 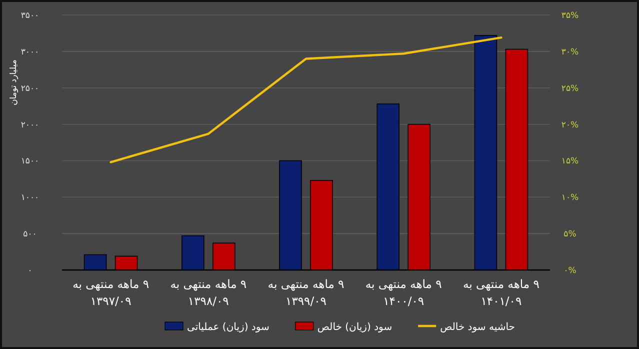 What do you see at coordinates (477, 327) in the screenshot?
I see `legend-label: حاشیه سود خالص` at bounding box center [477, 327].